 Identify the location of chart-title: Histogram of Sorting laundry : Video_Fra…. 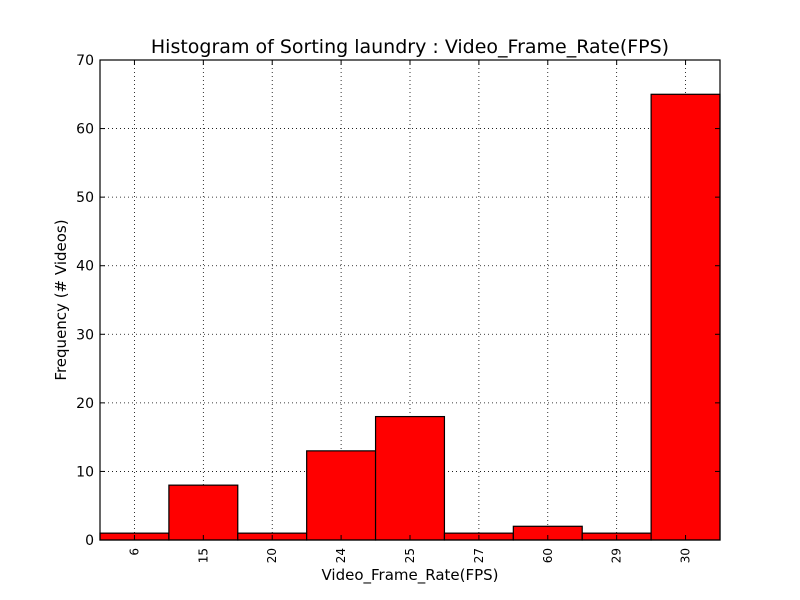
(410, 47).